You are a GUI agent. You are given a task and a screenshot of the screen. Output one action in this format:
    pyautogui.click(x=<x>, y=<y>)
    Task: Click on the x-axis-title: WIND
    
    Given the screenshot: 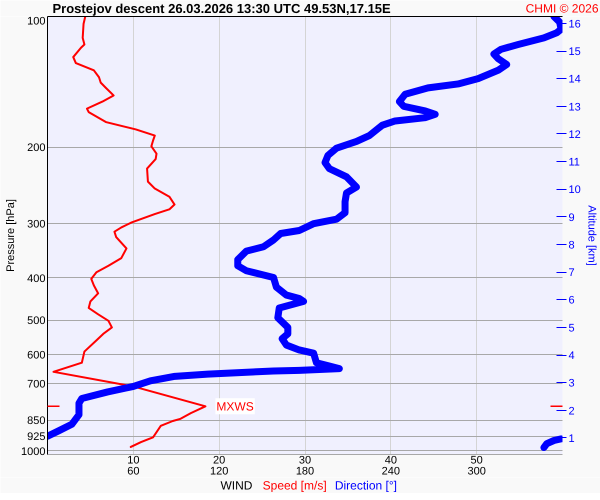 What is the action you would take?
    pyautogui.click(x=236, y=485)
    